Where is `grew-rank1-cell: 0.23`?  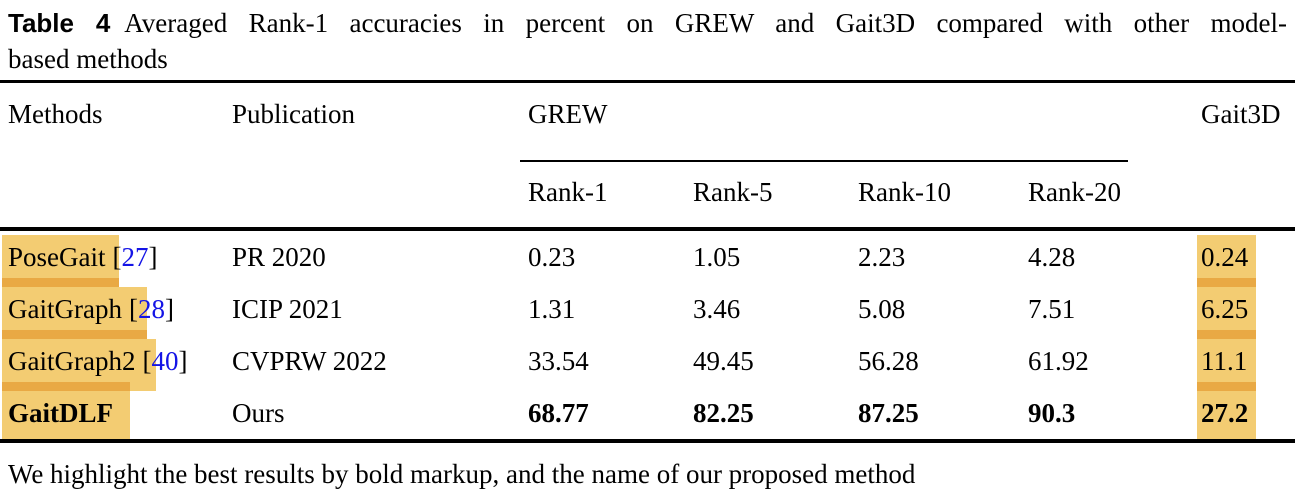 grew-rank1-cell: 0.23 is located at coordinates (552, 256).